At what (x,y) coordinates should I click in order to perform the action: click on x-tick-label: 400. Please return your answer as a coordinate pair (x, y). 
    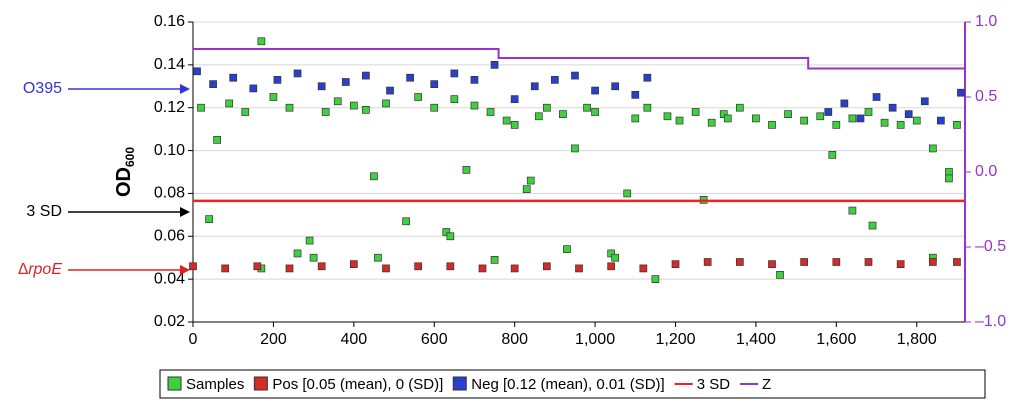
    Looking at the image, I should click on (353, 339).